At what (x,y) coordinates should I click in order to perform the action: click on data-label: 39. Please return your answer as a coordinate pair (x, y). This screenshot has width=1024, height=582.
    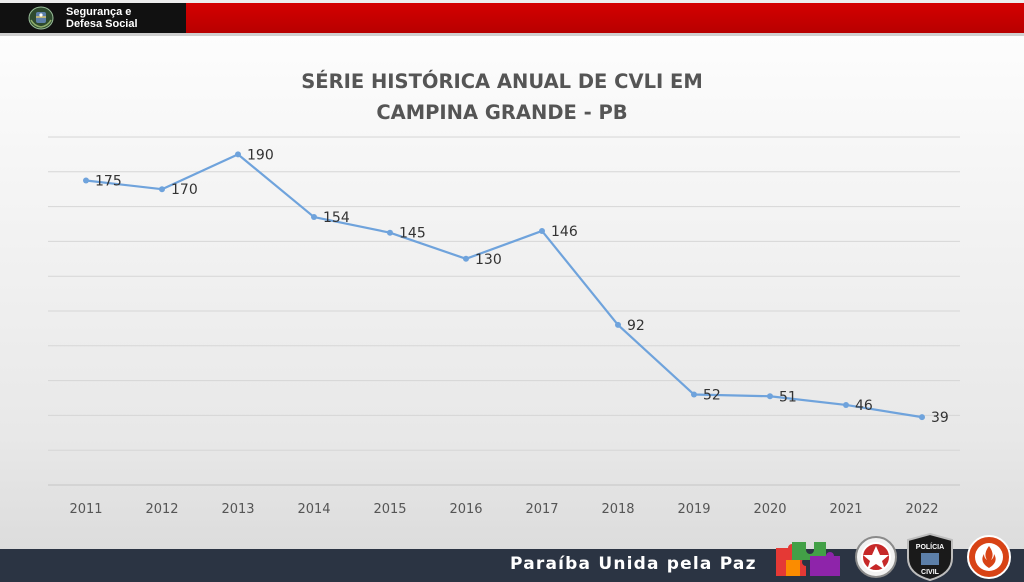
    Looking at the image, I should click on (940, 418).